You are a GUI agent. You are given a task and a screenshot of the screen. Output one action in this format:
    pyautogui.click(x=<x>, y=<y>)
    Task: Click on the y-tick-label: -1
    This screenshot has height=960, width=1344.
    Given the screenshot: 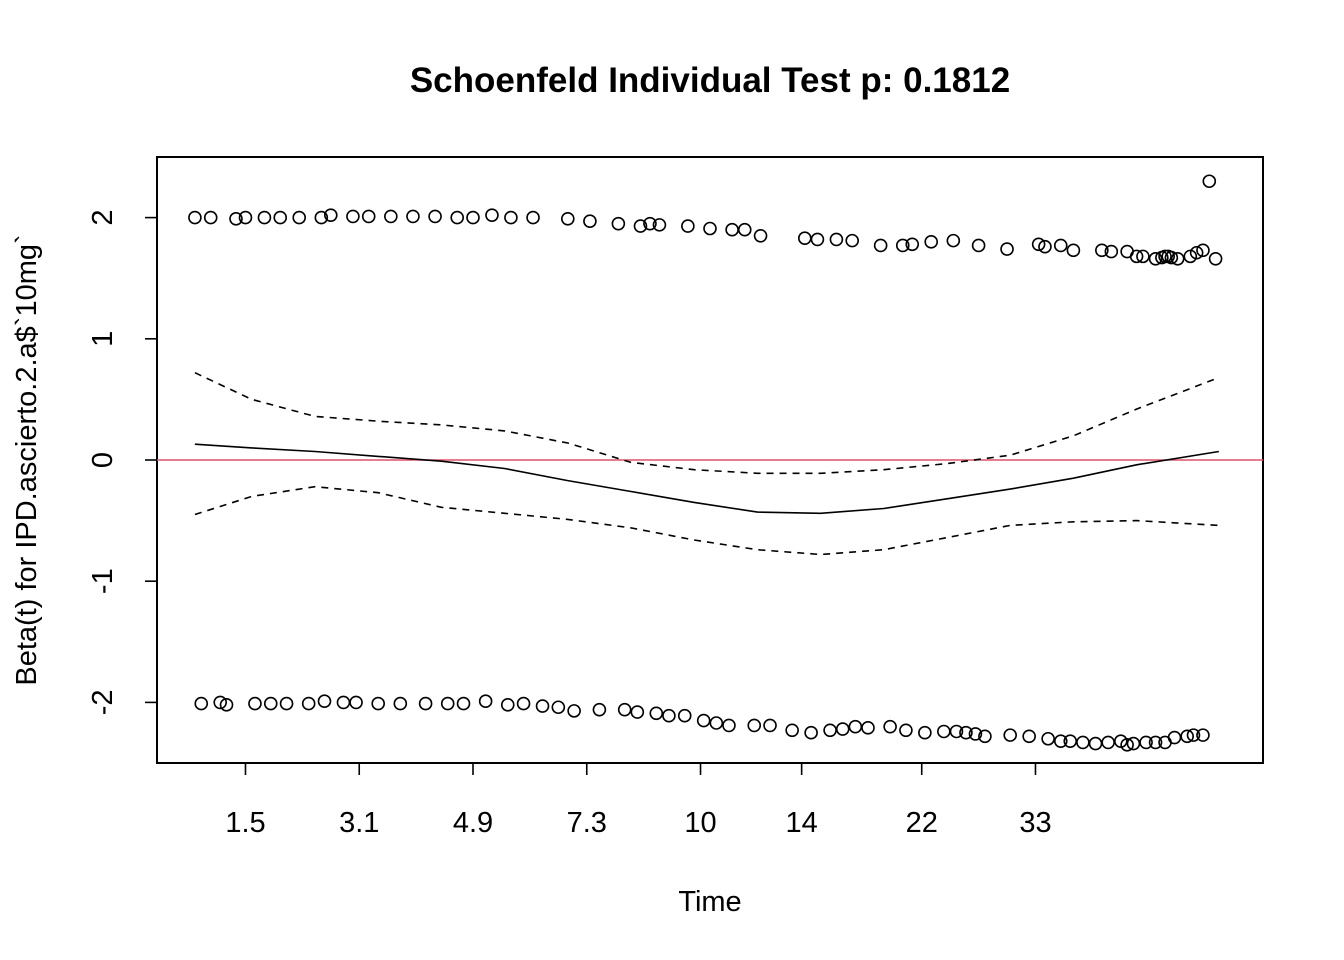 What is the action you would take?
    pyautogui.click(x=103, y=581)
    